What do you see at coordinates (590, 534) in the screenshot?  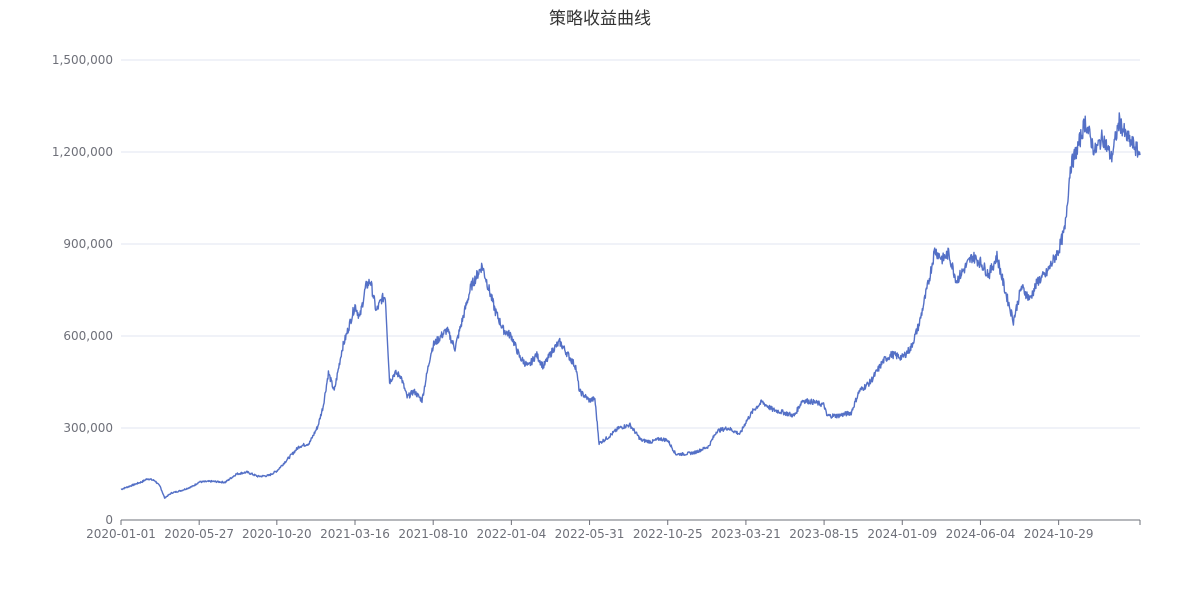 I see `x-tick-label: 2022-05-31` at bounding box center [590, 534].